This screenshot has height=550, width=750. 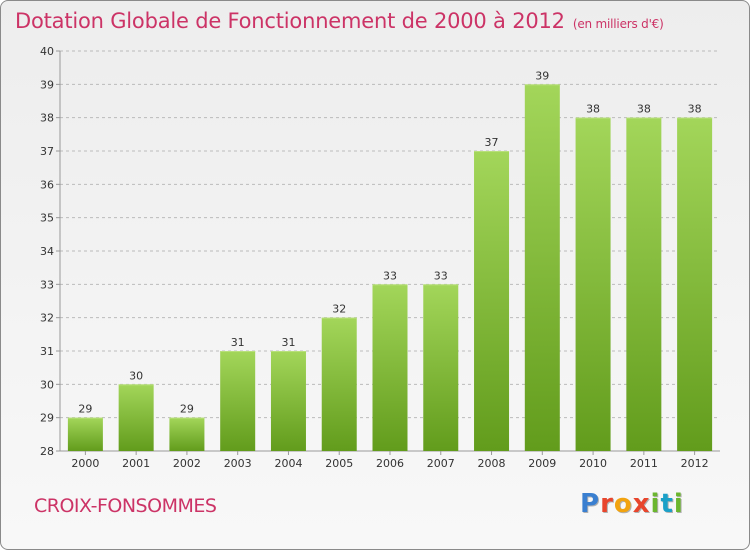 I want to click on bar-2004, so click(x=288, y=401).